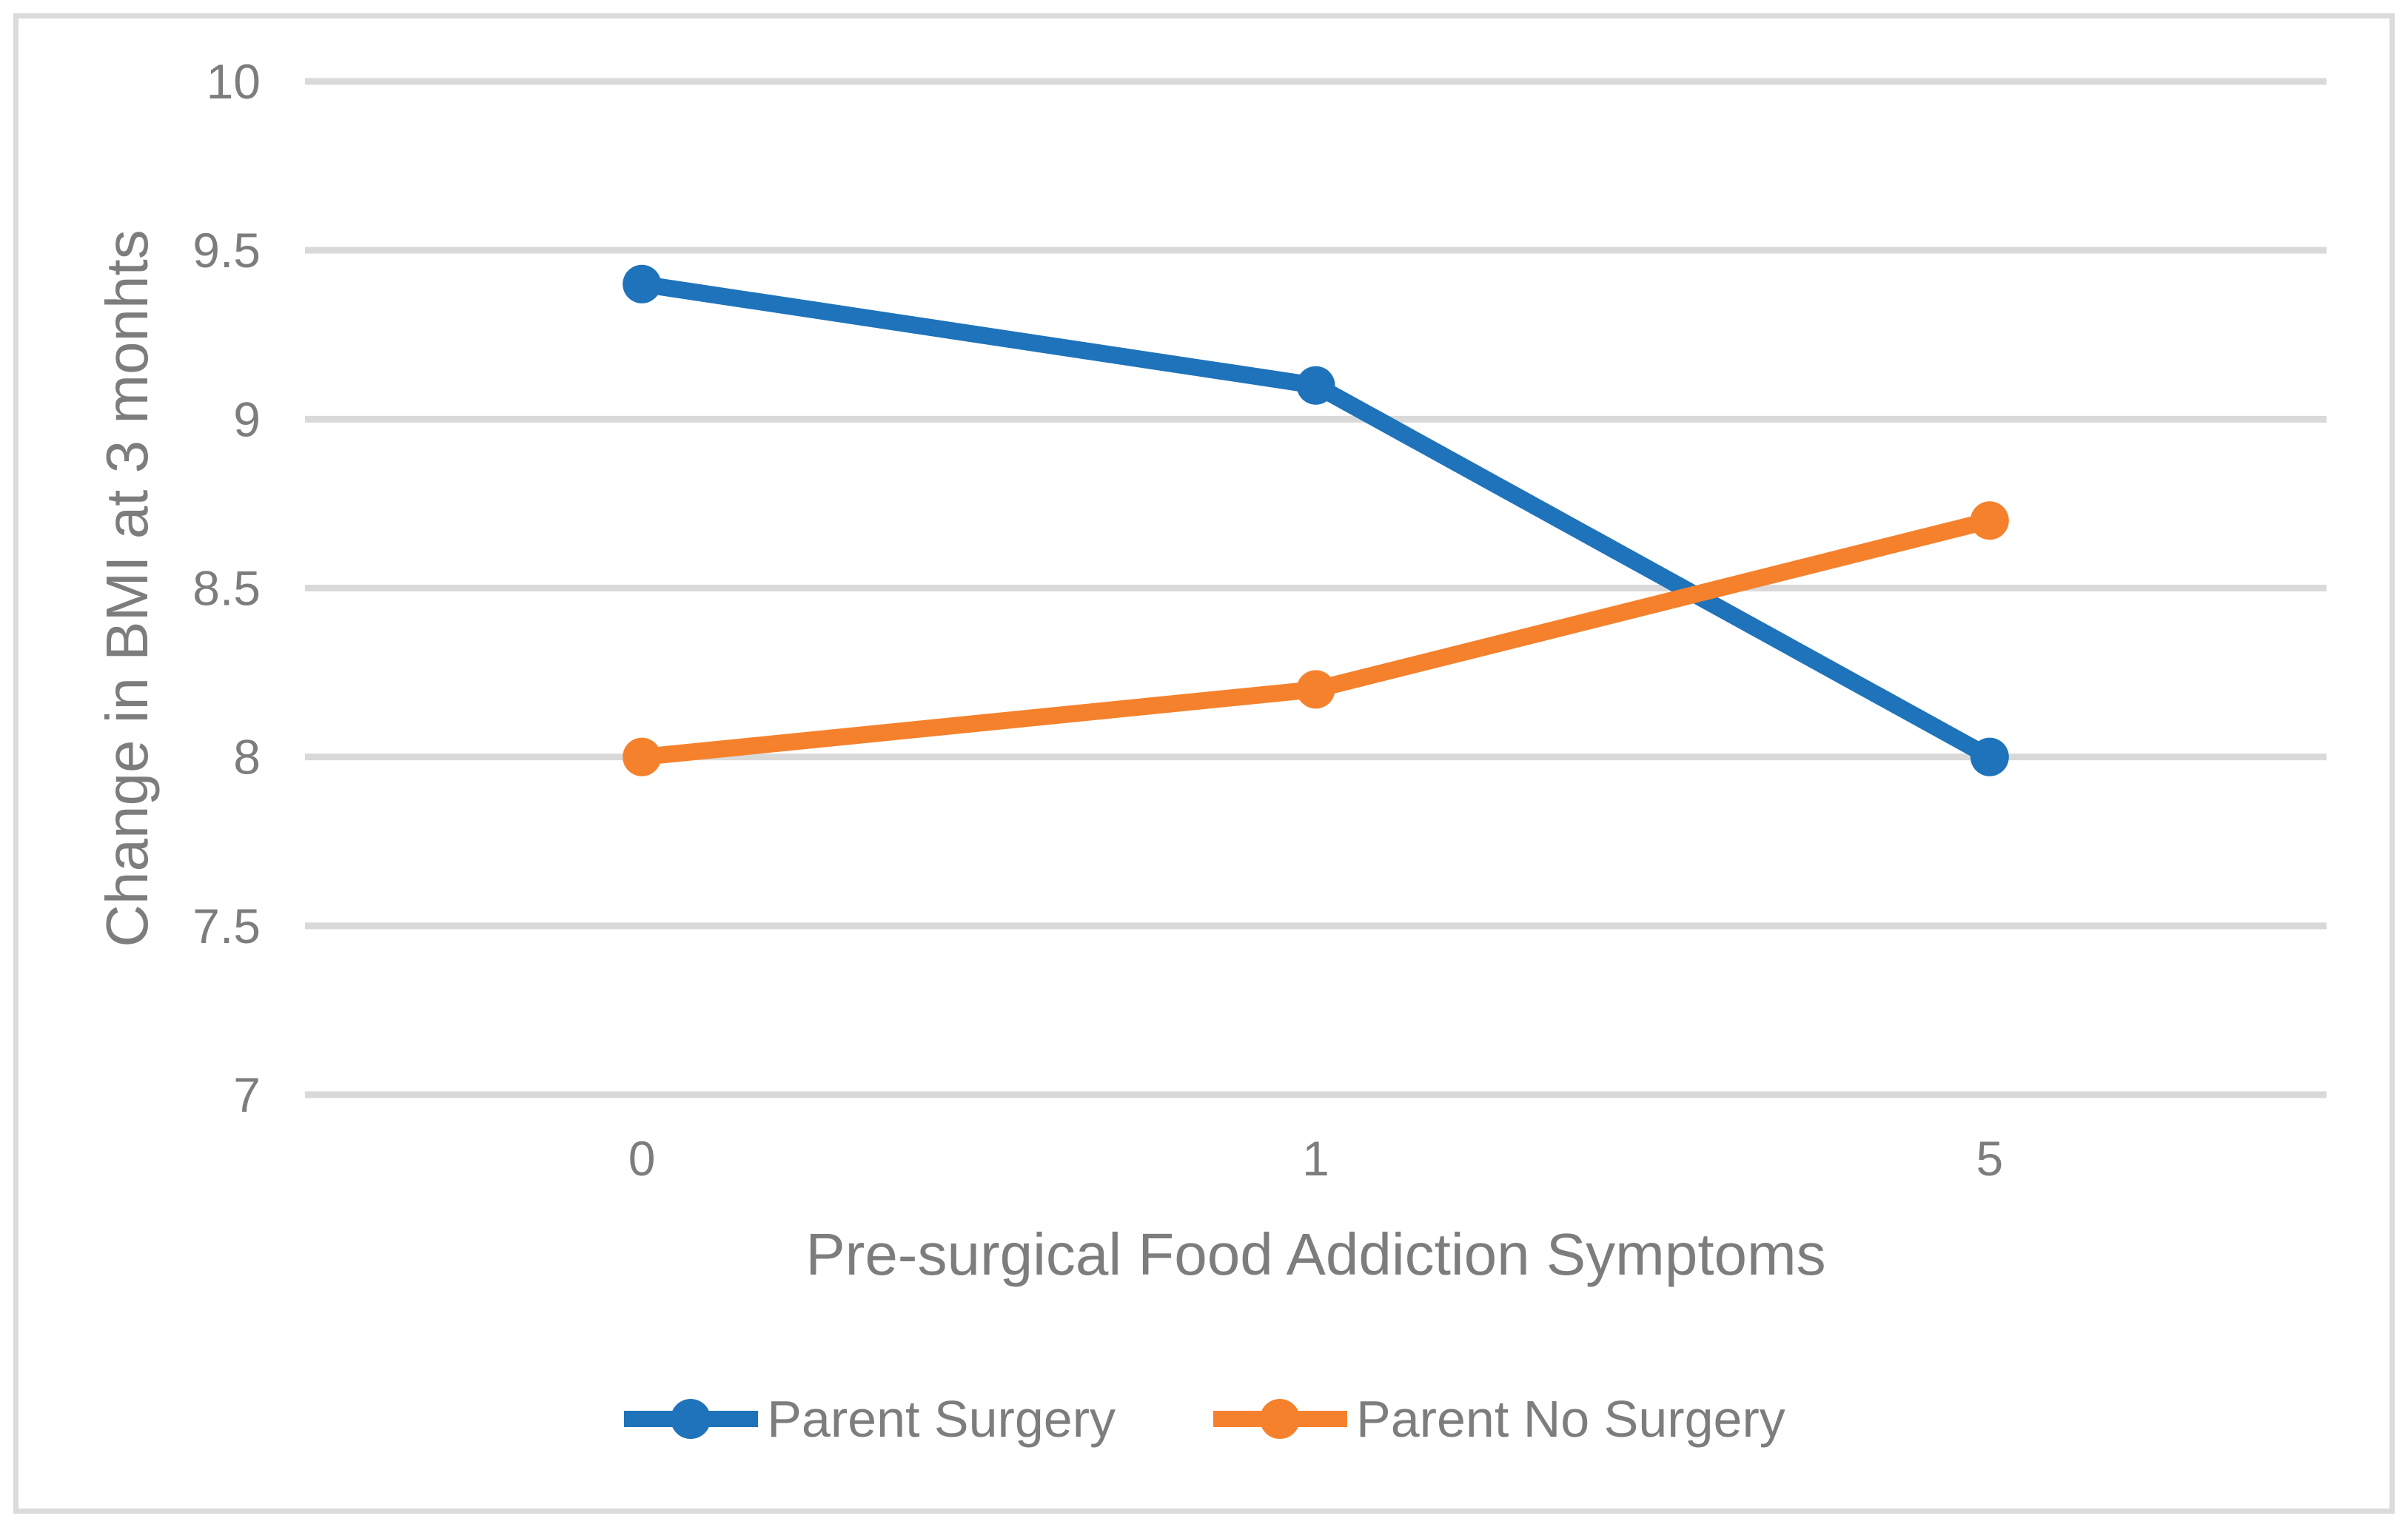 The width and height of the screenshot is (2408, 1527). I want to click on y-tick-label: 9, so click(247, 419).